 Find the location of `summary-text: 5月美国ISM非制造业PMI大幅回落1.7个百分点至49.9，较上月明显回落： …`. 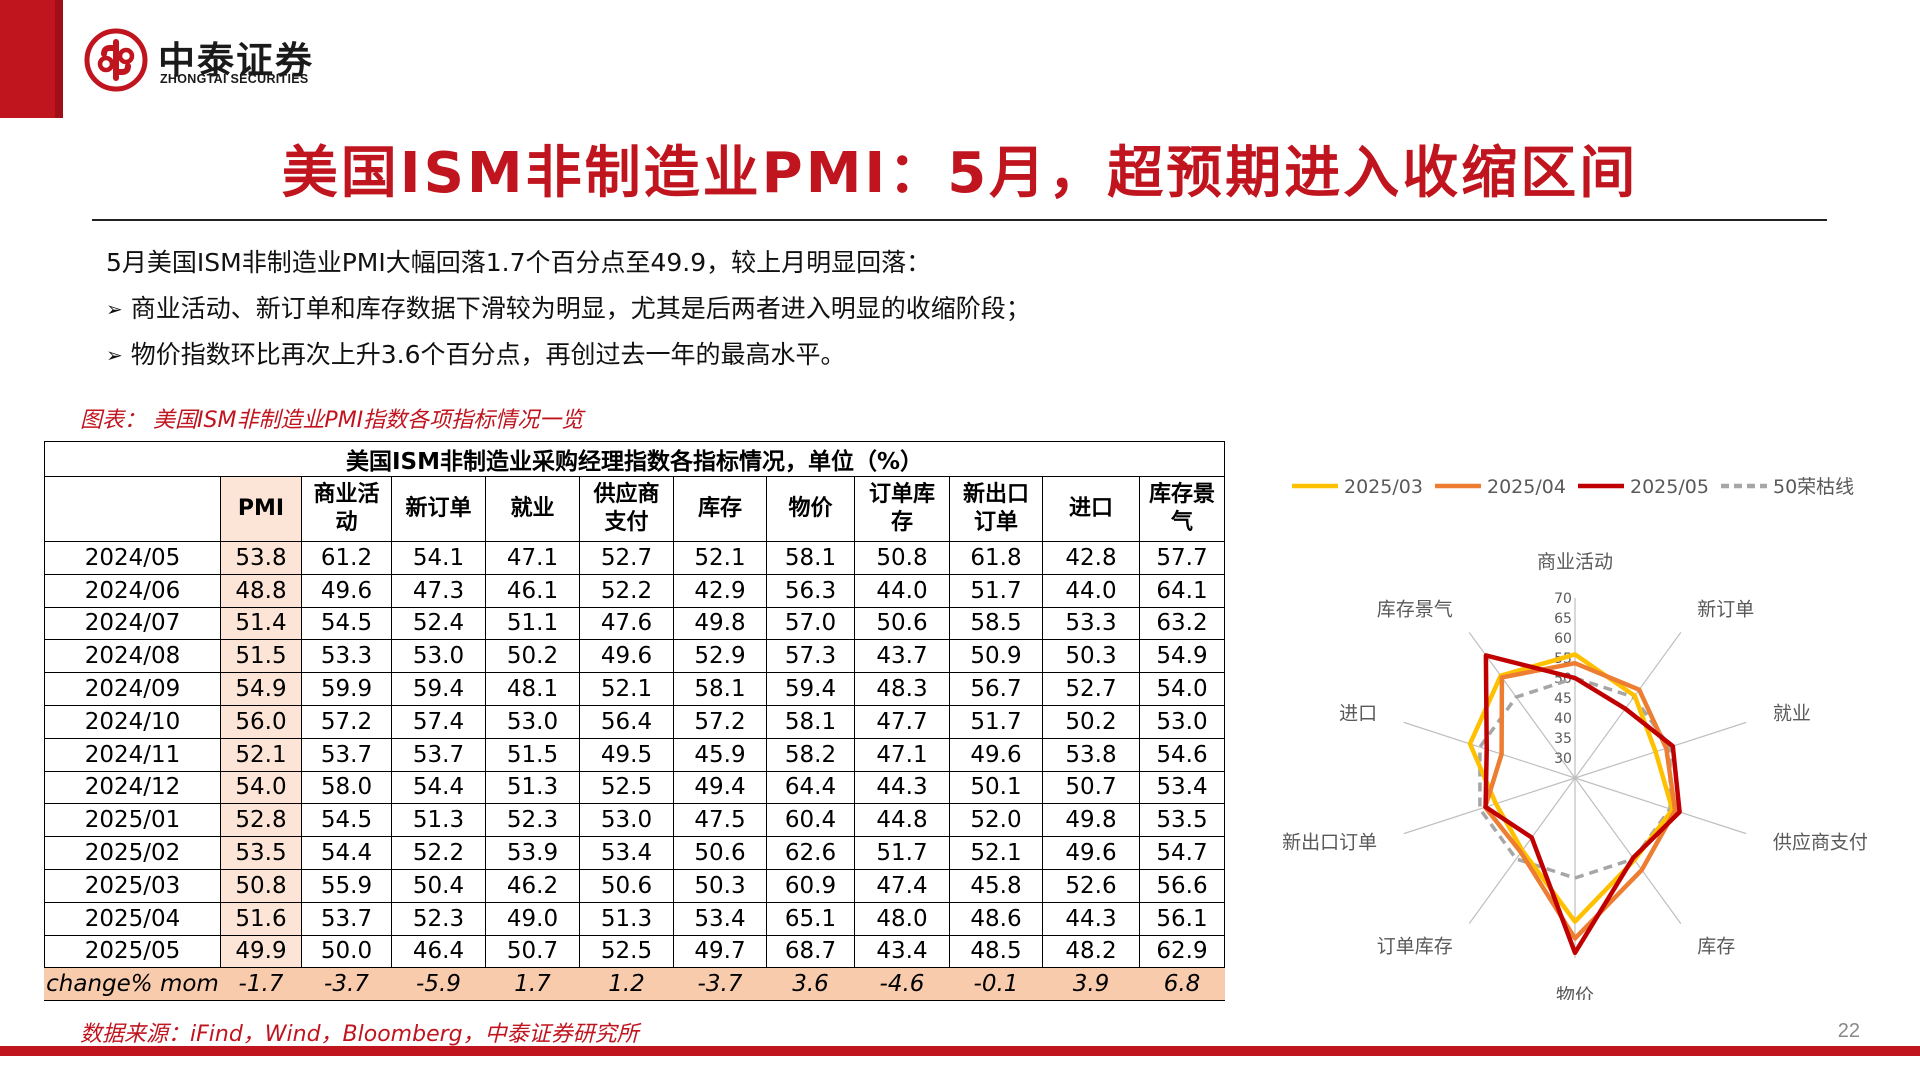

summary-text: 5月美国ISM非制造业PMI大幅回落1.7个百分点至49.9，较上月明显回落： … is located at coordinates (568, 309).